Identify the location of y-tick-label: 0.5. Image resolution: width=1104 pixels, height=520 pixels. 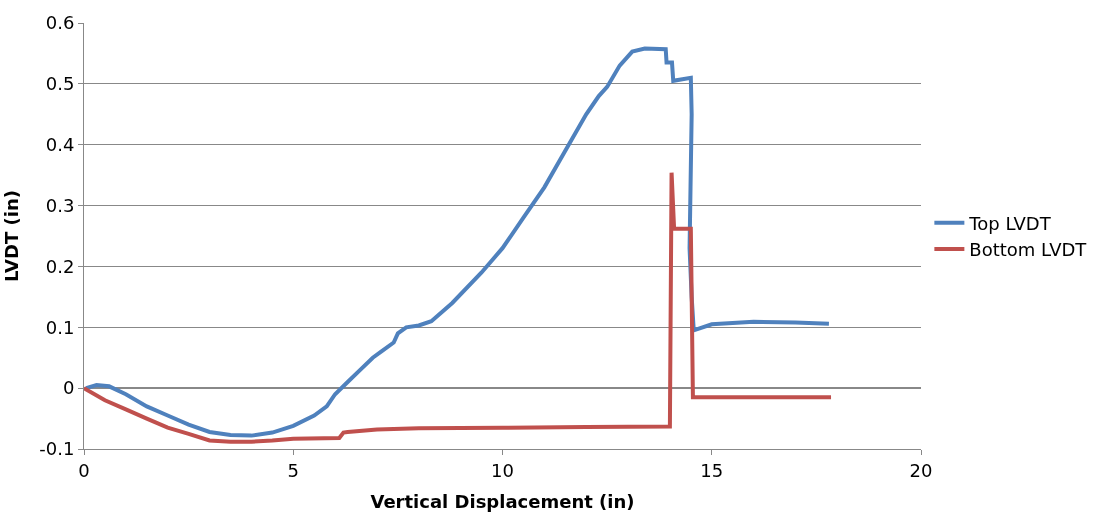
(60, 84).